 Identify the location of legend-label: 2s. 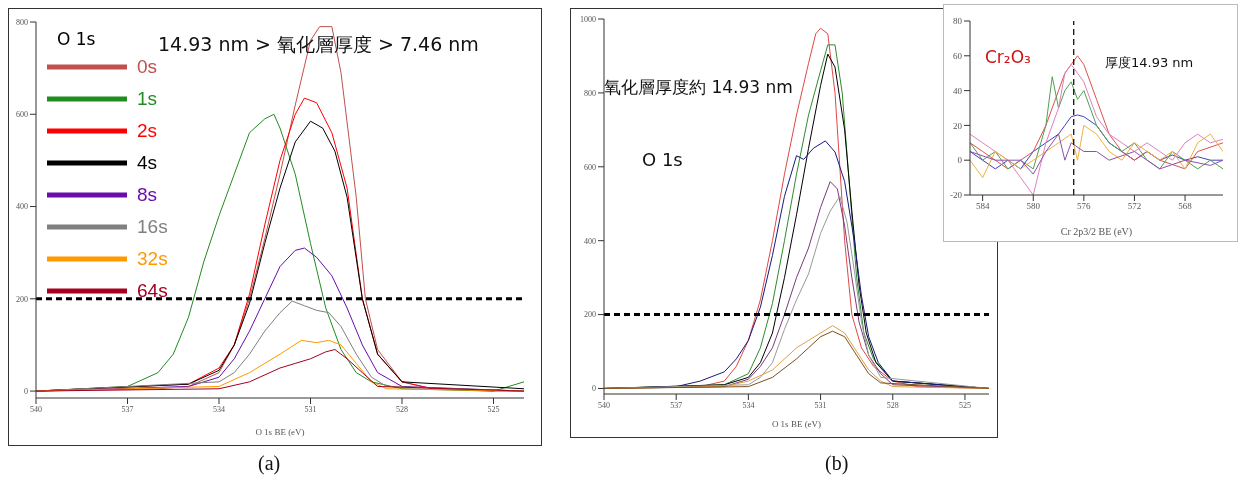
(147, 130).